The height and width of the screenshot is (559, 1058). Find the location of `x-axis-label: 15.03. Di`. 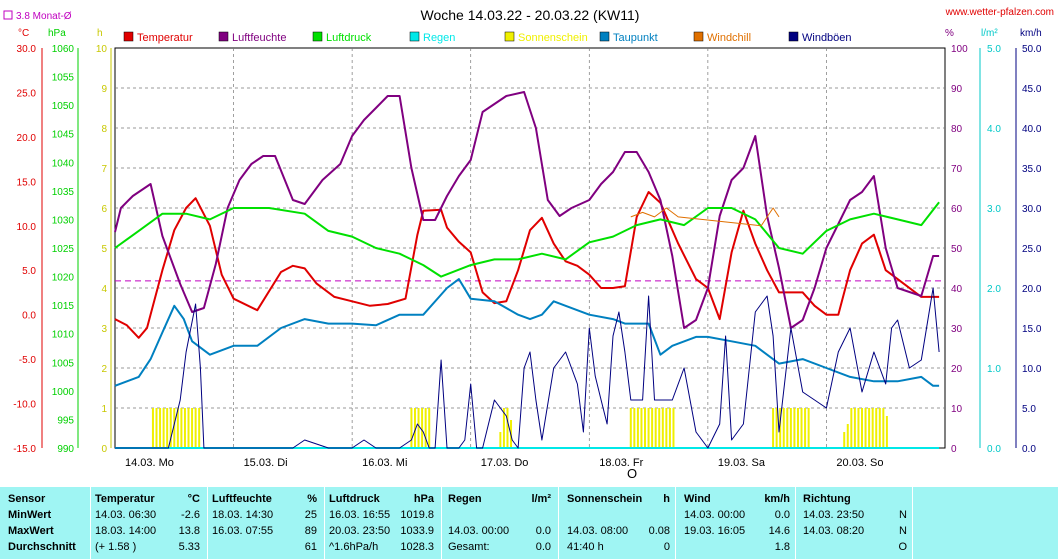

x-axis-label: 15.03. Di is located at coordinates (266, 463).